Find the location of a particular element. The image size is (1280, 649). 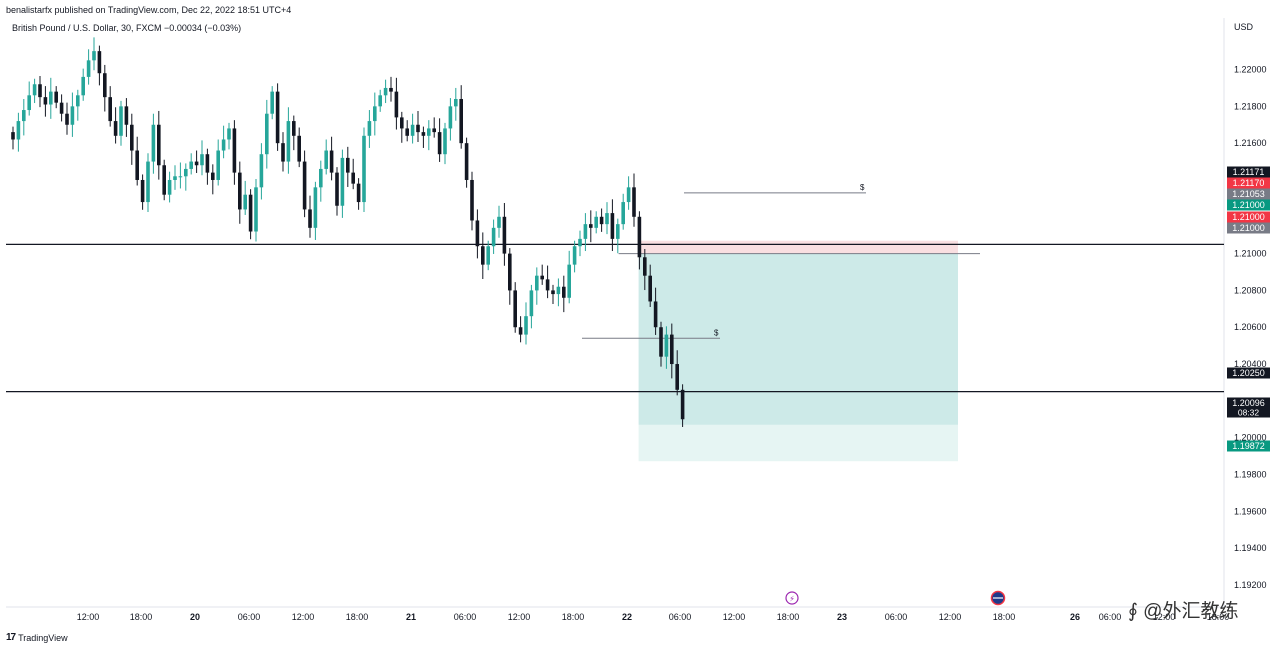

price-label-value: 1.21171 is located at coordinates (1249, 172).